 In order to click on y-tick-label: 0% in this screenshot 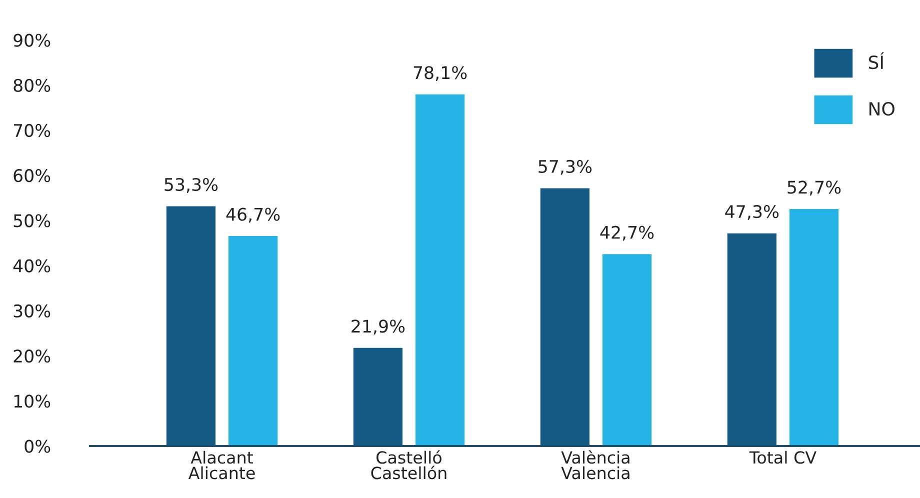, I will do `click(37, 446)`.